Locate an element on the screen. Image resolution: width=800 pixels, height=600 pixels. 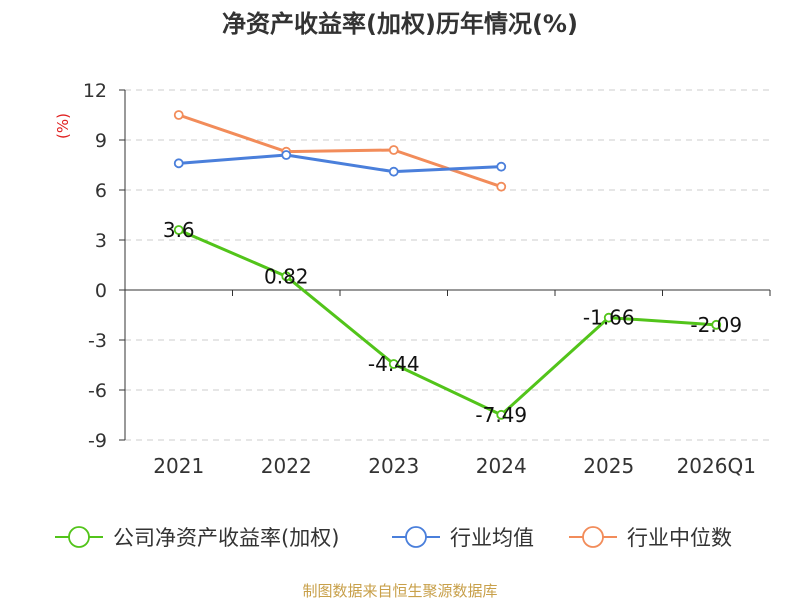
data-label: -1.66 is located at coordinates (609, 318).